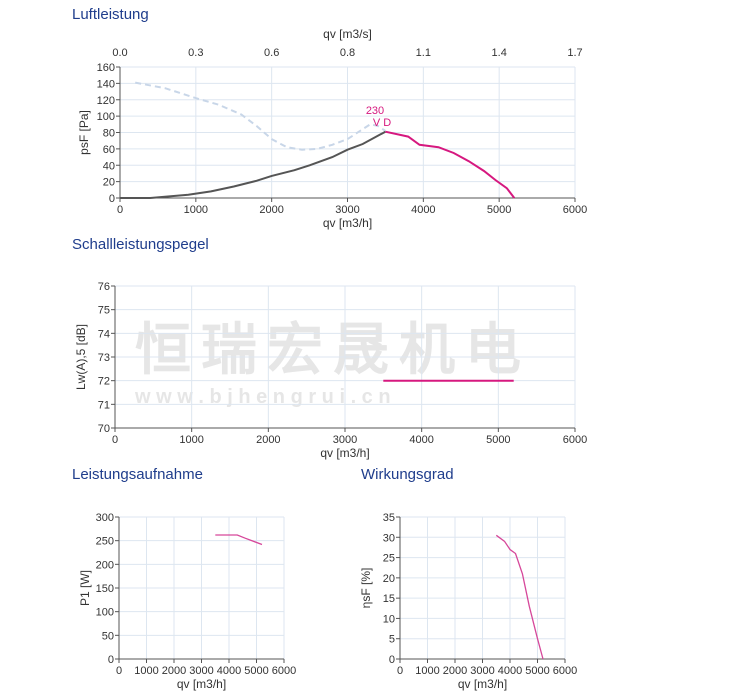  What do you see at coordinates (389, 518) in the screenshot?
I see `y-tick-label: 35` at bounding box center [389, 518].